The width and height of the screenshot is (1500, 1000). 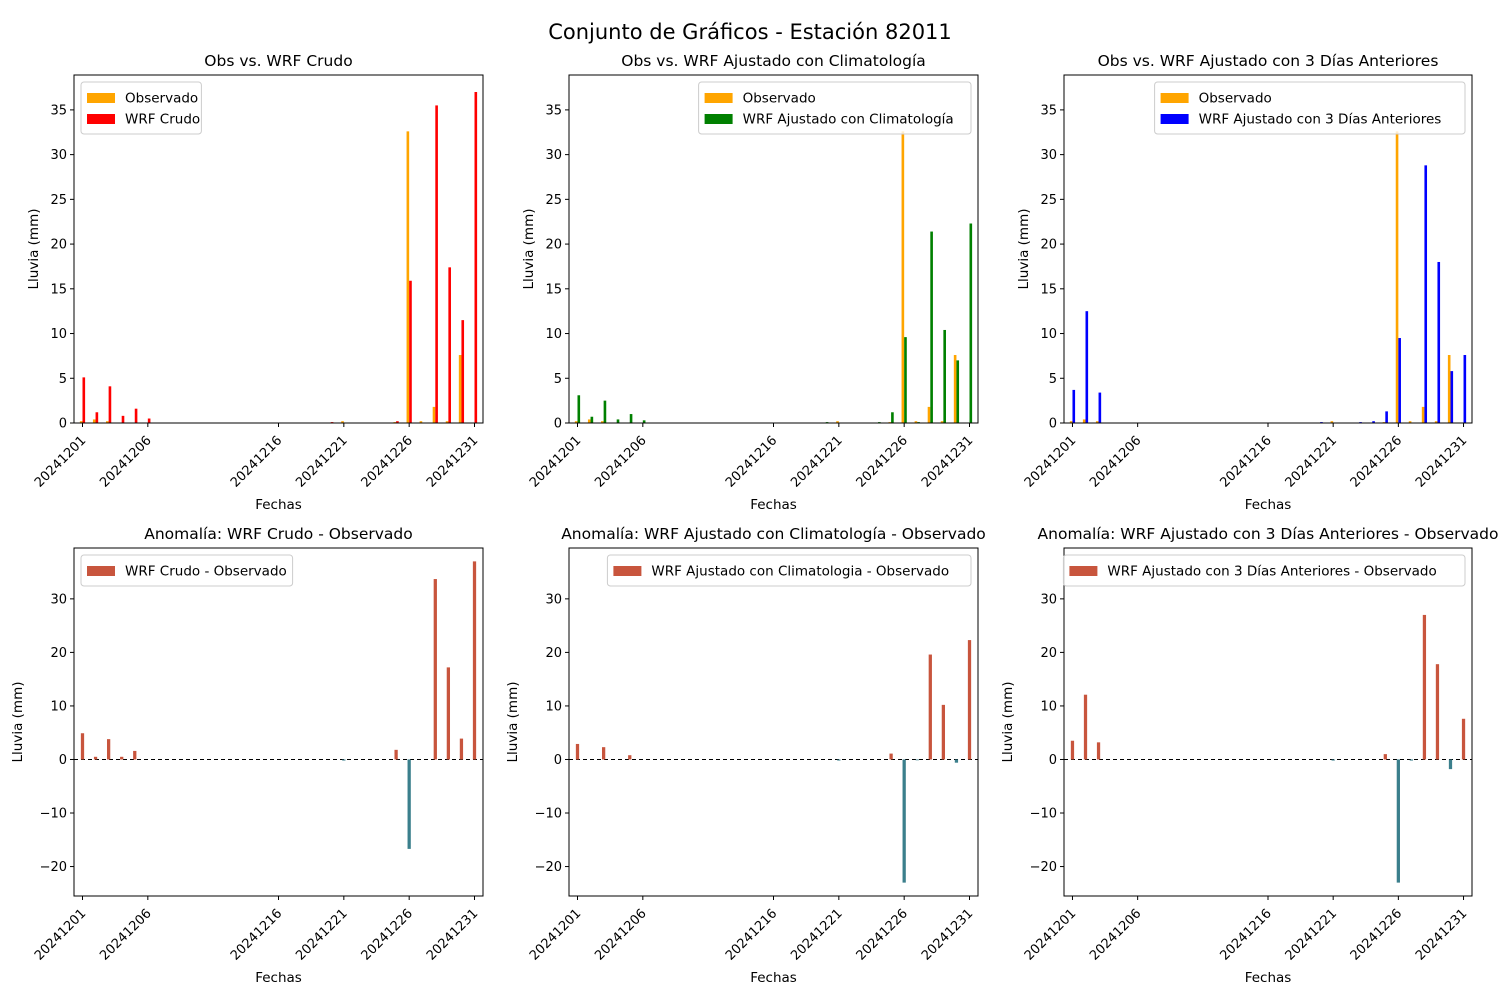 I want to click on legend-label: WRF Ajustado con 3 Días Anteriores, so click(x=1320, y=120).